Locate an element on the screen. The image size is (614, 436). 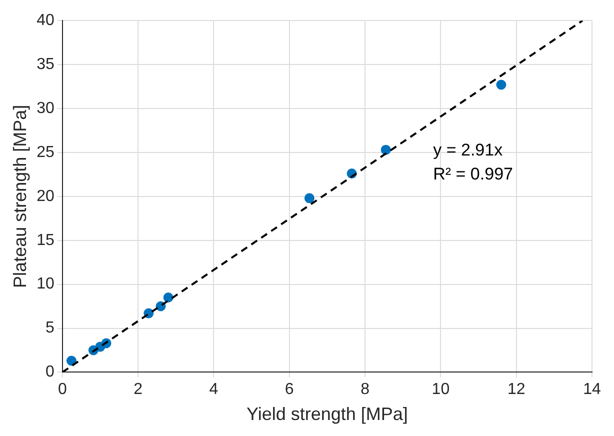
annotation: y = 2.91x is located at coordinates (468, 150).